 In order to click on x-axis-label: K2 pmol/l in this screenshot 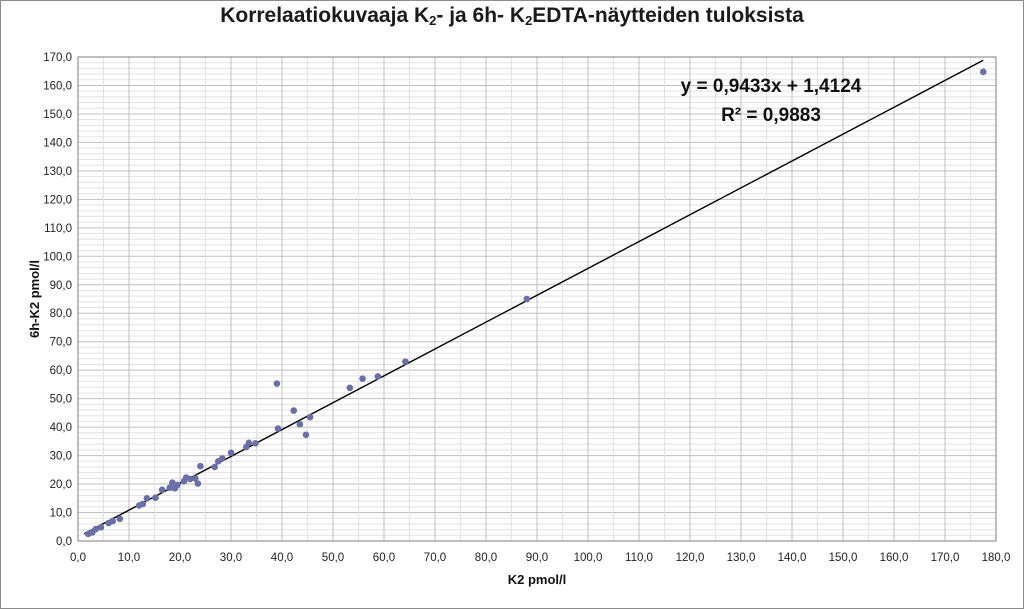, I will do `click(537, 579)`.